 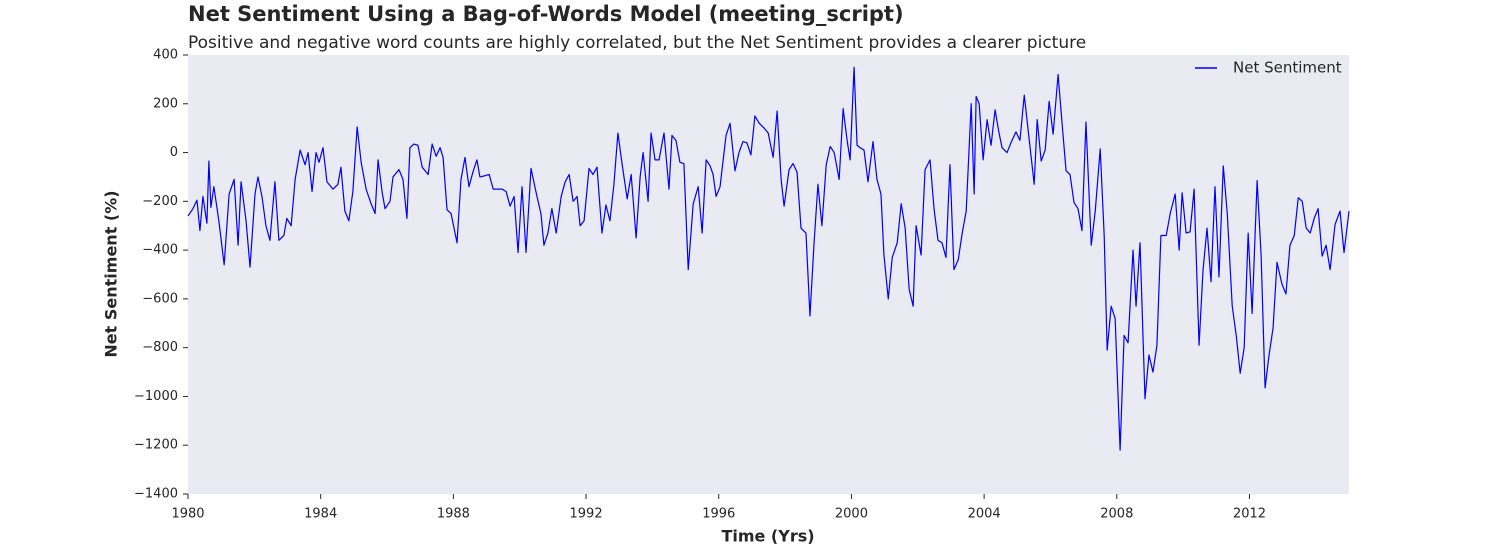 What do you see at coordinates (1116, 514) in the screenshot?
I see `x-tick-label: 2008` at bounding box center [1116, 514].